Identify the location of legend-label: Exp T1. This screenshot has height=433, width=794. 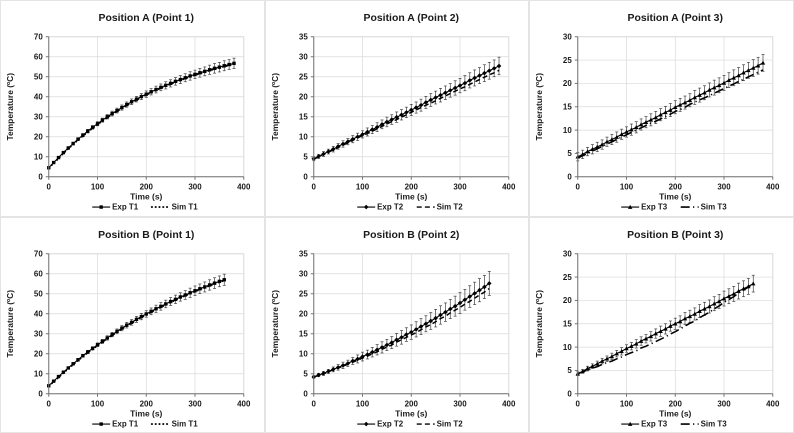
(125, 423).